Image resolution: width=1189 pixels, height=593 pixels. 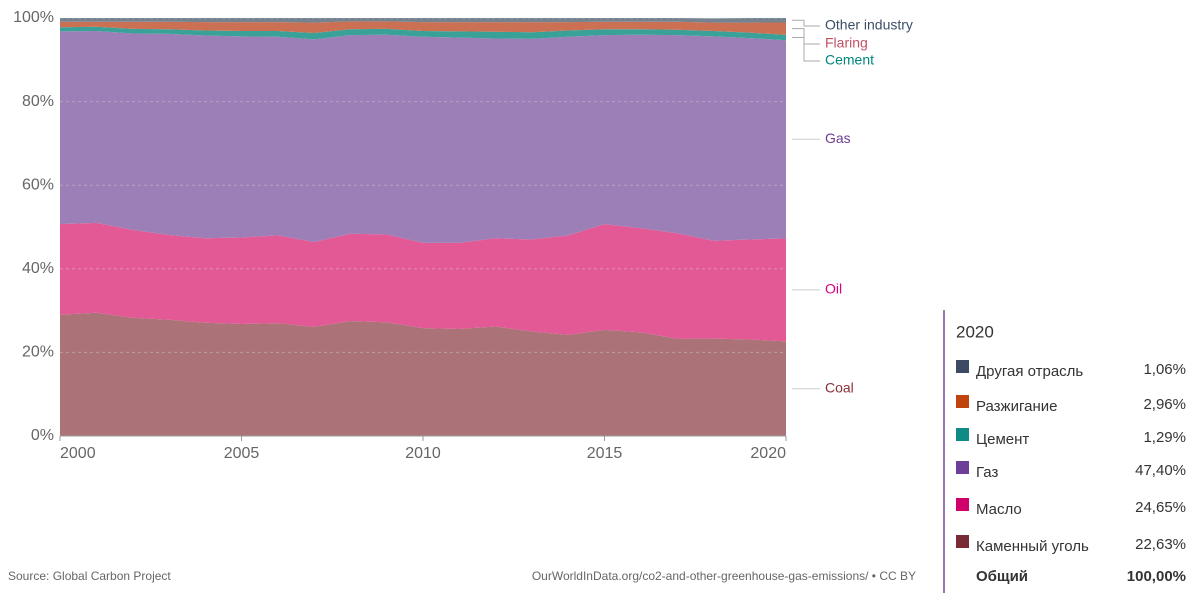 I want to click on y-tick-label: 0%, so click(x=42, y=435).